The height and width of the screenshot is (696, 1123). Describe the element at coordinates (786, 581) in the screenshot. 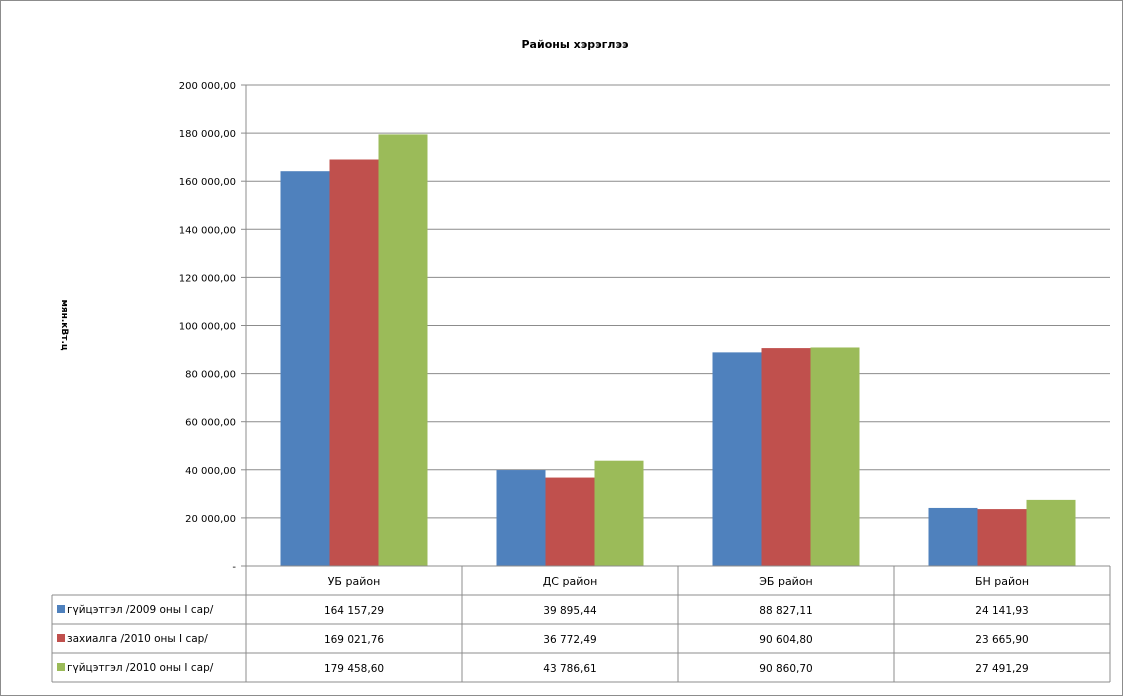

I see `category-label: ЭБ район` at that location.